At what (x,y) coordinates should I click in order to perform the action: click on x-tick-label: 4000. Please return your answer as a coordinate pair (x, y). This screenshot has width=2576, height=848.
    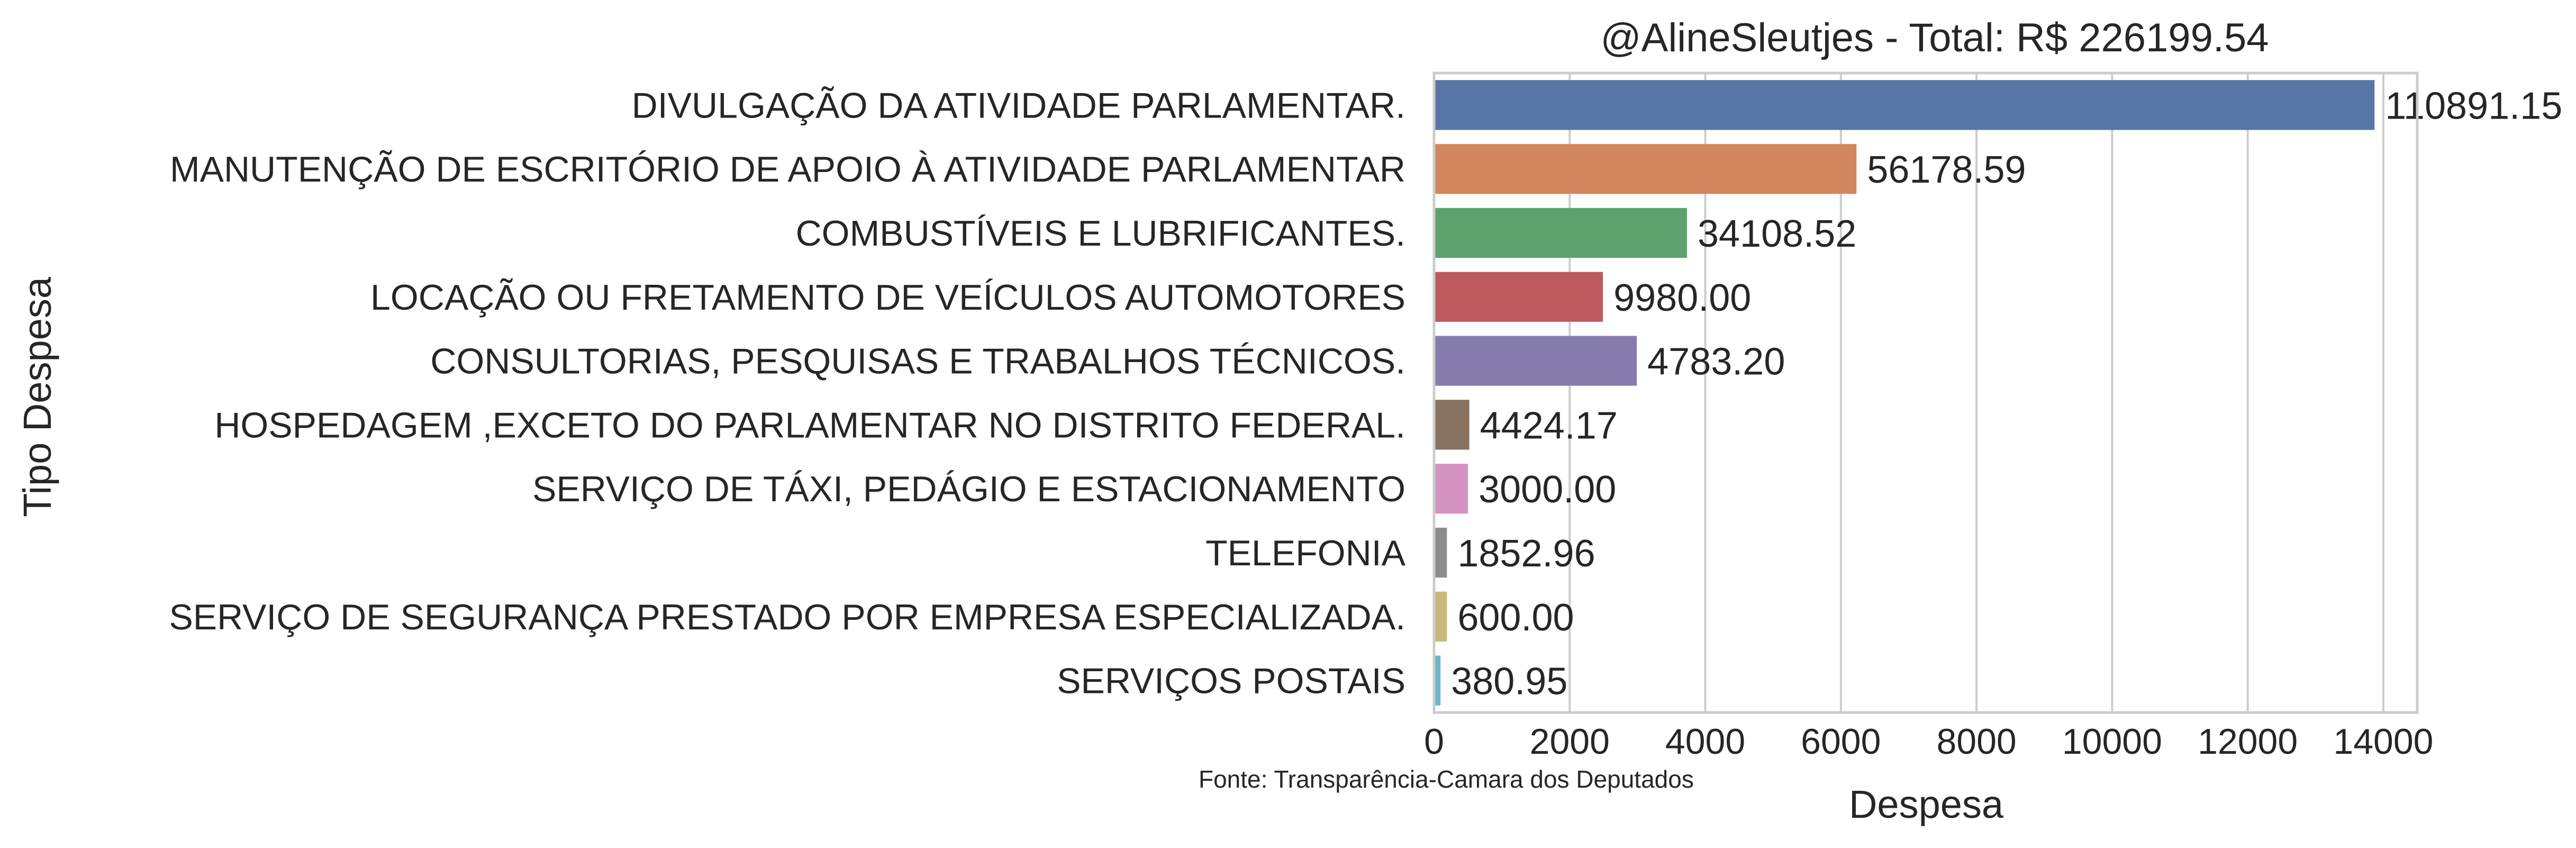
    Looking at the image, I should click on (1705, 741).